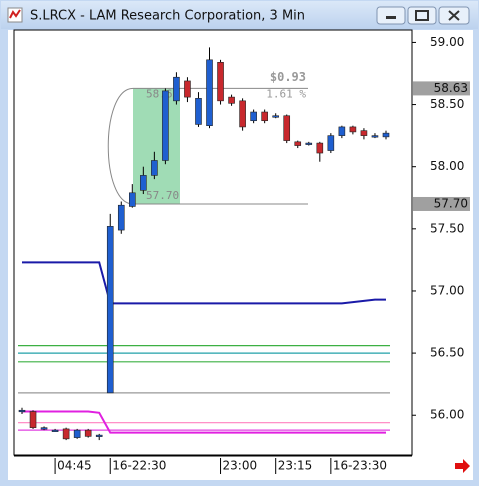 The width and height of the screenshot is (479, 486). What do you see at coordinates (447, 228) in the screenshot?
I see `y-tick-label: 57.50` at bounding box center [447, 228].